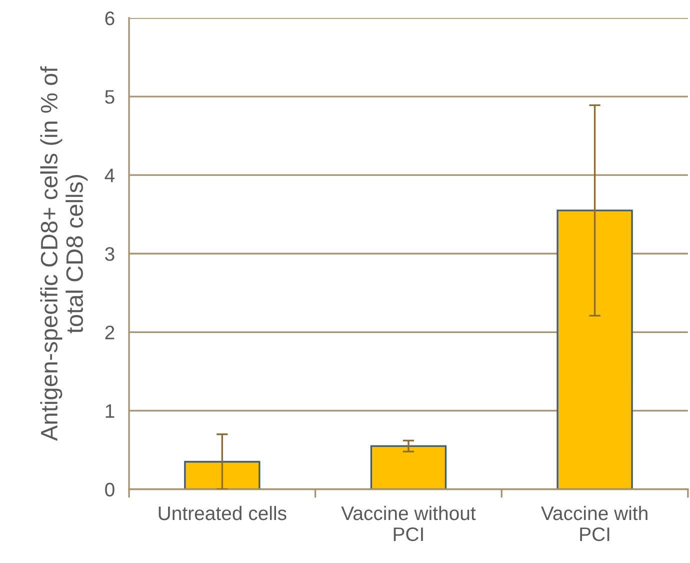  I want to click on x-tick-label: Untreated cells, so click(222, 513).